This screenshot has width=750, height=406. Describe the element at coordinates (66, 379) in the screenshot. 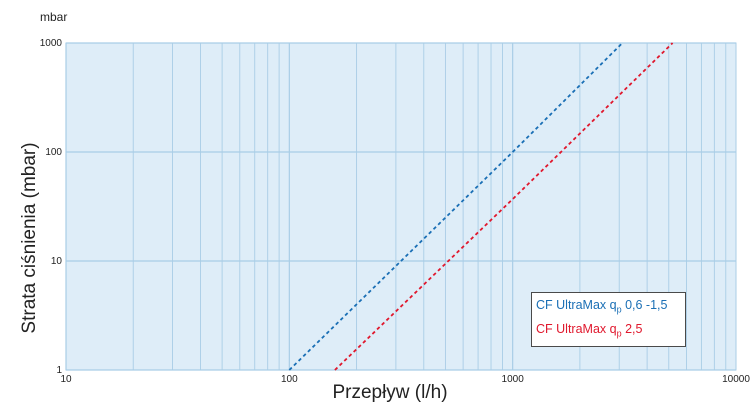

I see `x-tick-label: 10` at that location.